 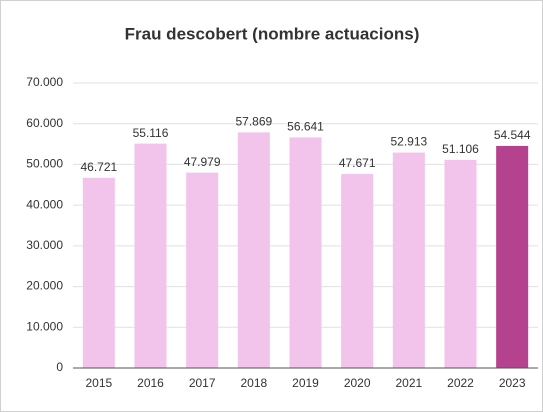 I want to click on value-label: 47.979, so click(x=202, y=162).